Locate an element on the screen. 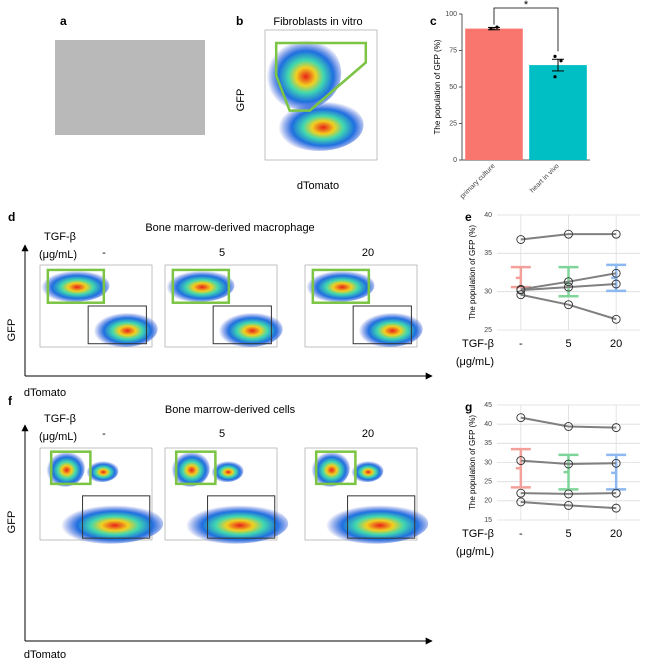 The width and height of the screenshot is (669, 663). panel-label: d is located at coordinates (11, 217).